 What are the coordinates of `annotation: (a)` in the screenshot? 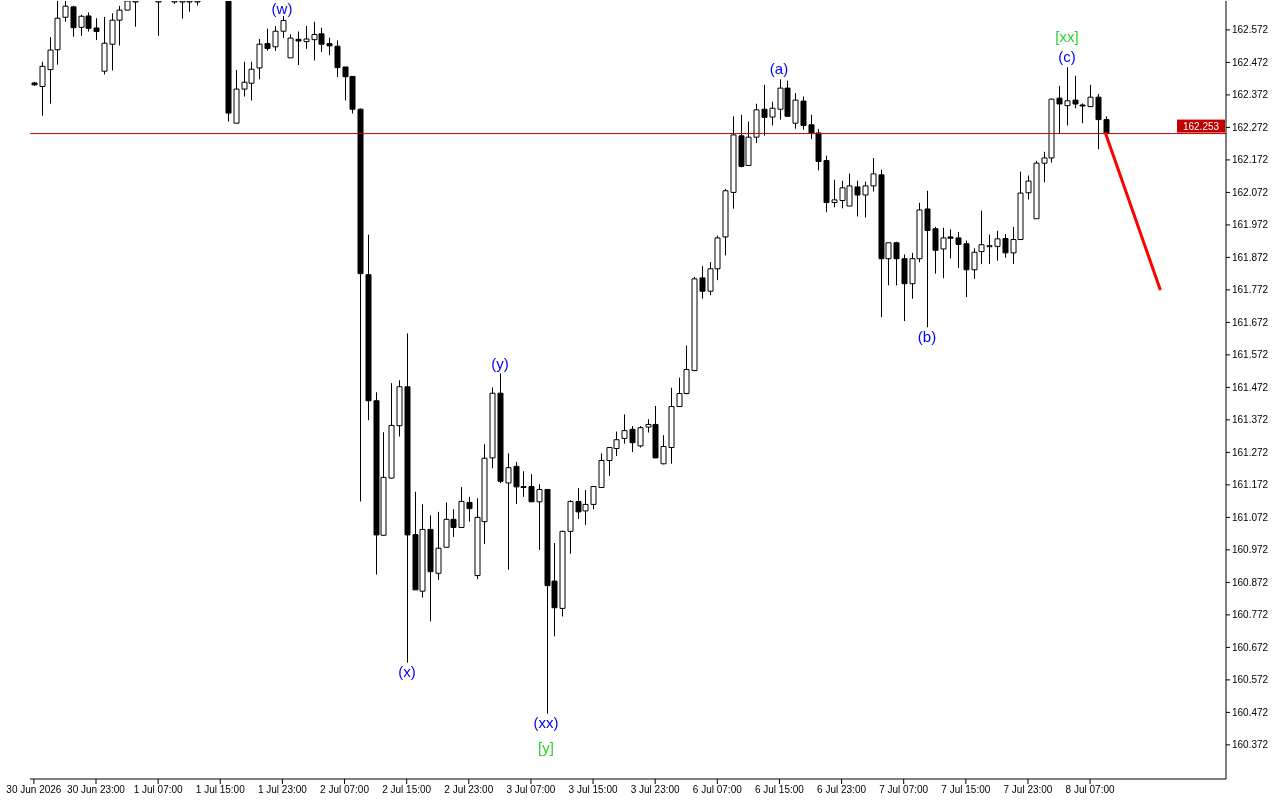 It's located at (779, 68).